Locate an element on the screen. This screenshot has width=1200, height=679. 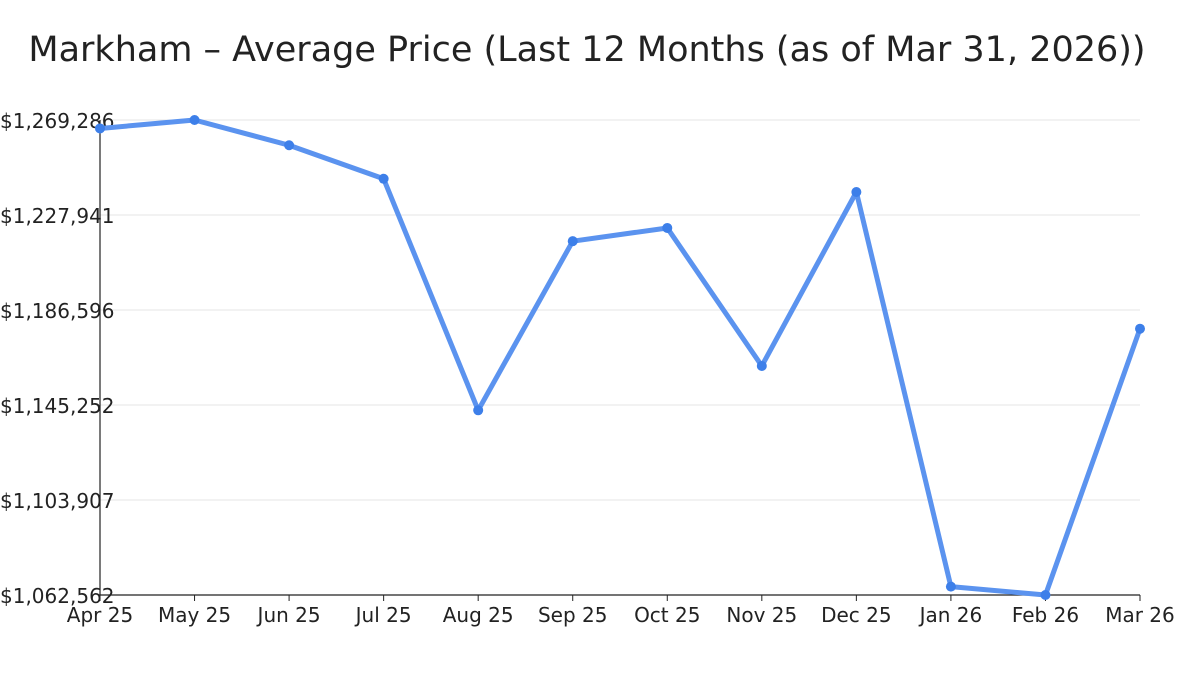
y-tick-label: $1,062,562 is located at coordinates (57, 596).